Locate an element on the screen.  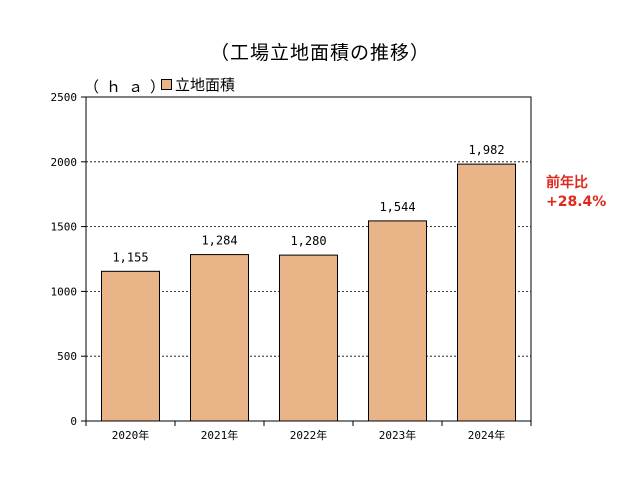
x-tick-label: 2023年 is located at coordinates (398, 435).